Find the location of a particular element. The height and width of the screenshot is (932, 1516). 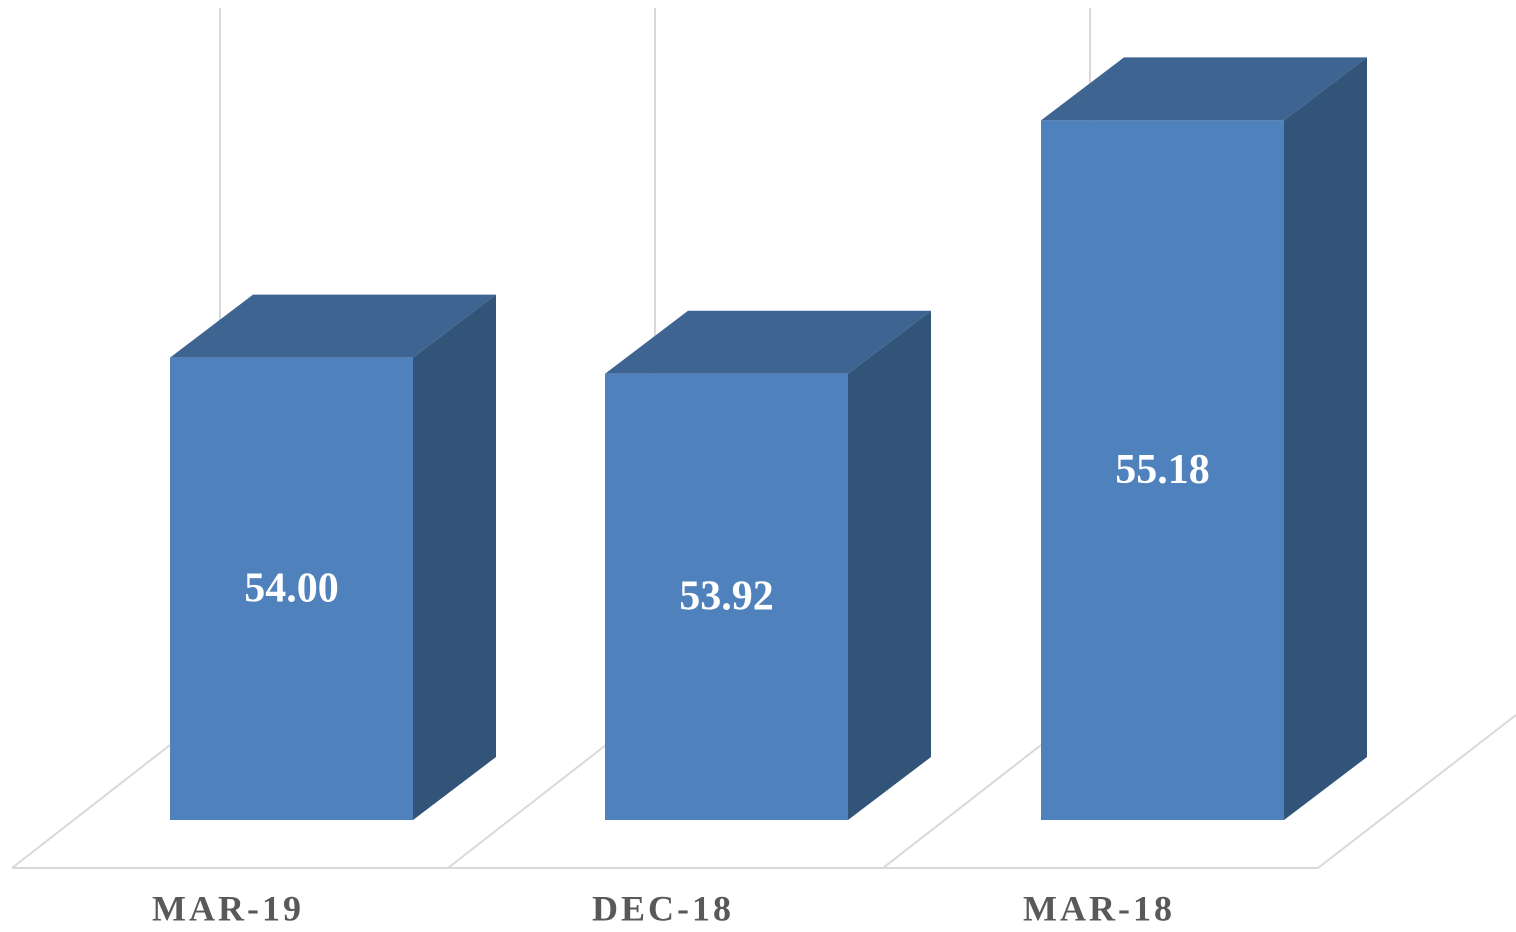

data-label: 54.00 is located at coordinates (291, 588).